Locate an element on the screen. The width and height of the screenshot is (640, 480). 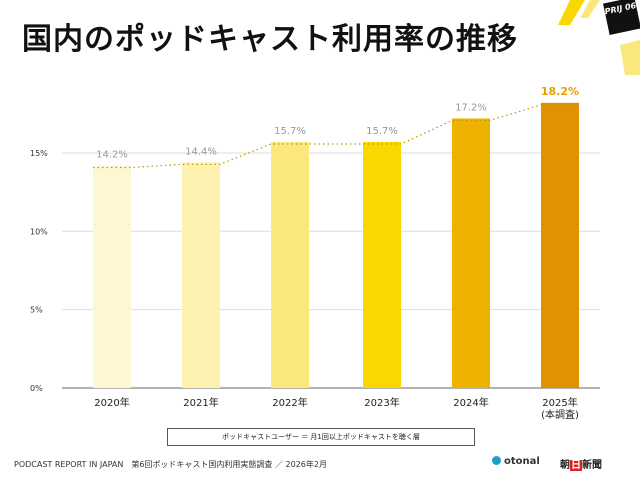
otonal-logo-icon is located at coordinates (496, 460).